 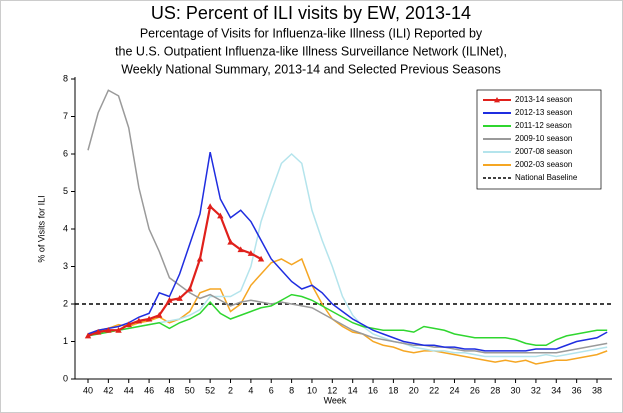 What do you see at coordinates (543, 164) in the screenshot?
I see `legend-label: 2002-03 season` at bounding box center [543, 164].